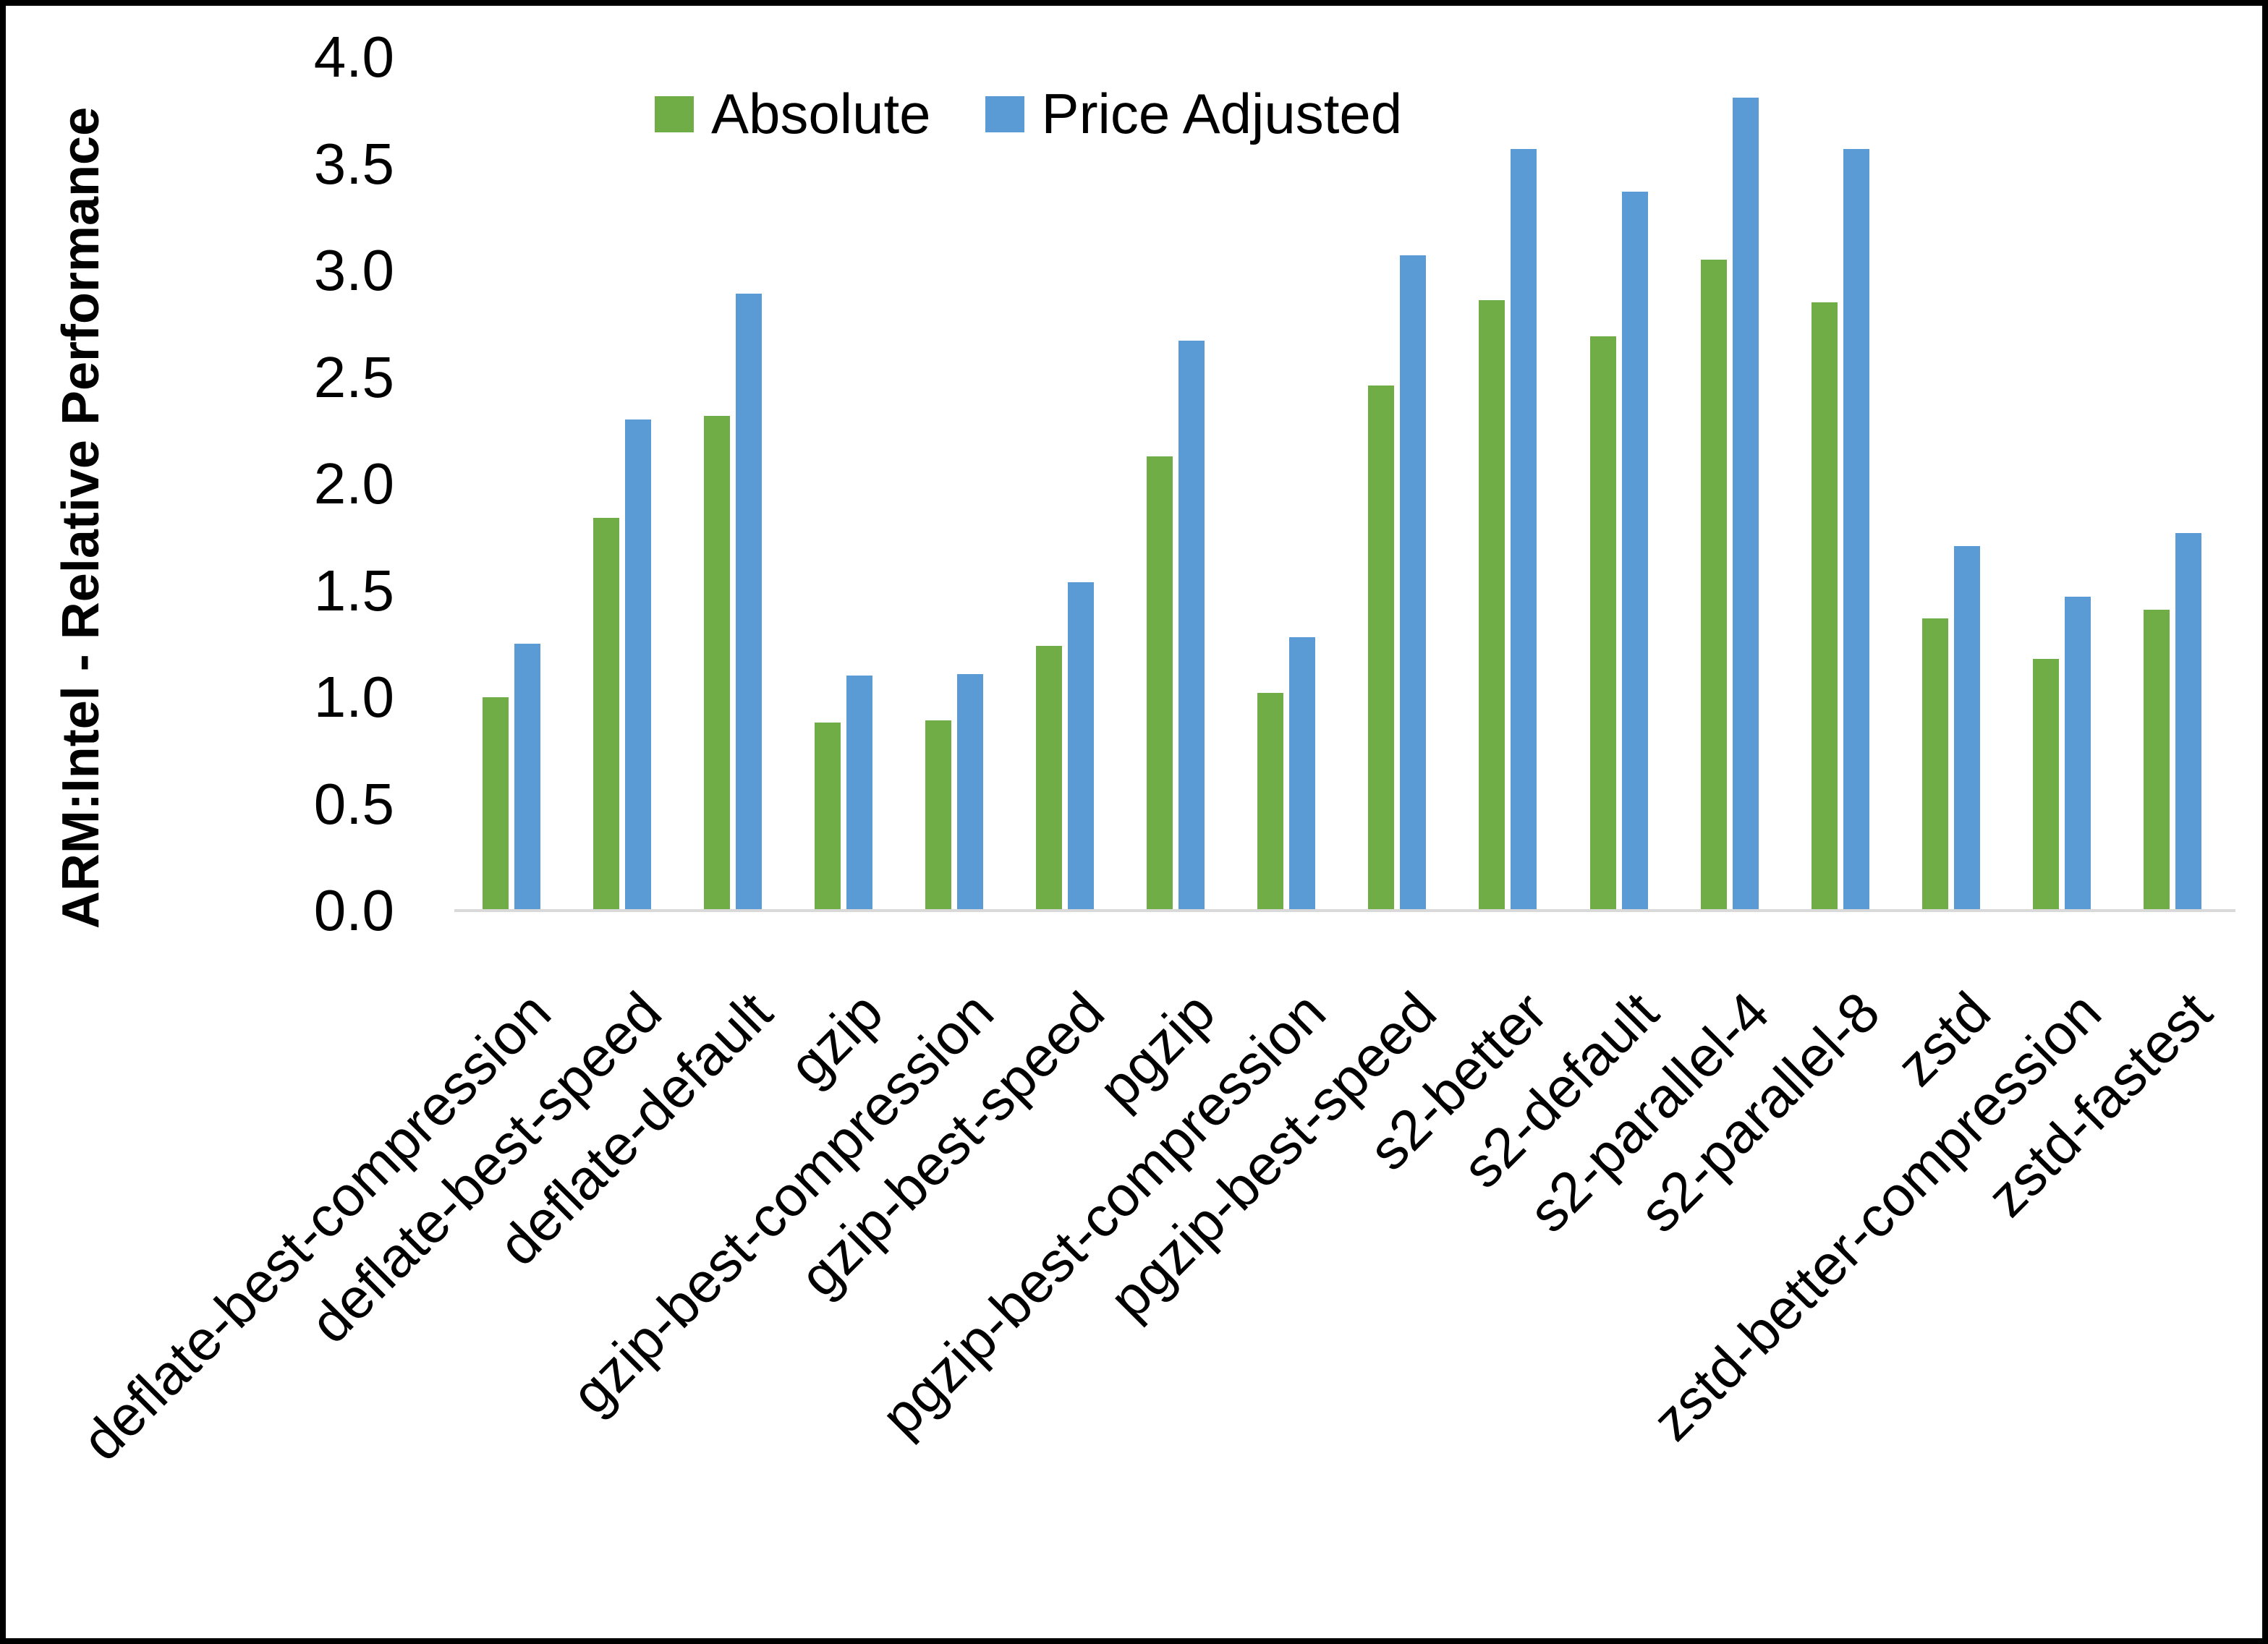 The width and height of the screenshot is (2268, 1644). I want to click on bar-price-adjusted-deflate-best-speed, so click(638, 665).